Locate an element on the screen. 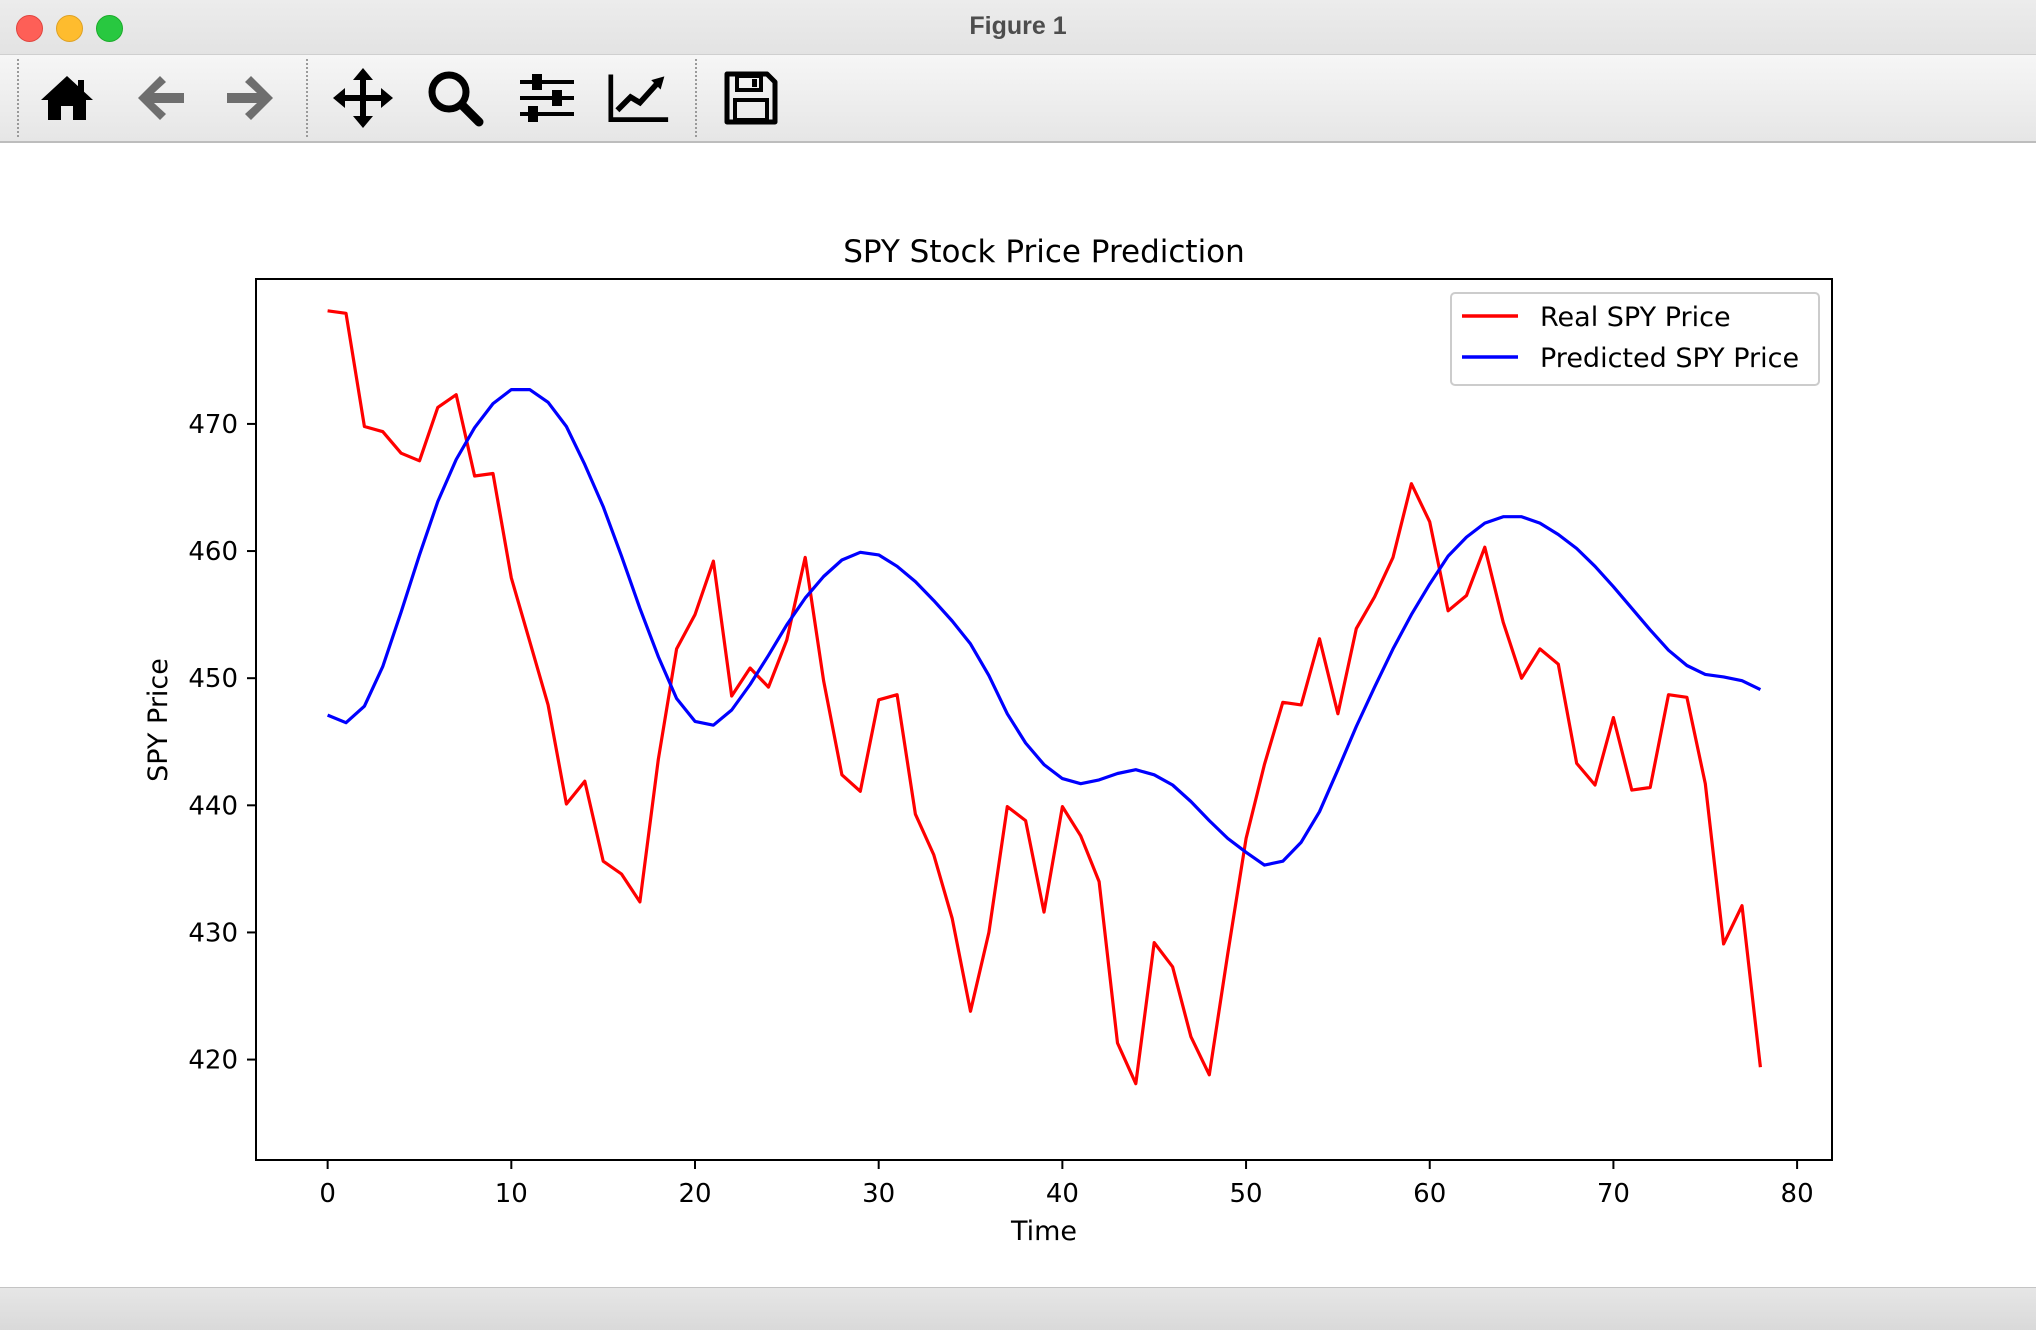 The width and height of the screenshot is (2036, 1330). title-bar: Figure 1 is located at coordinates (1018, 27).